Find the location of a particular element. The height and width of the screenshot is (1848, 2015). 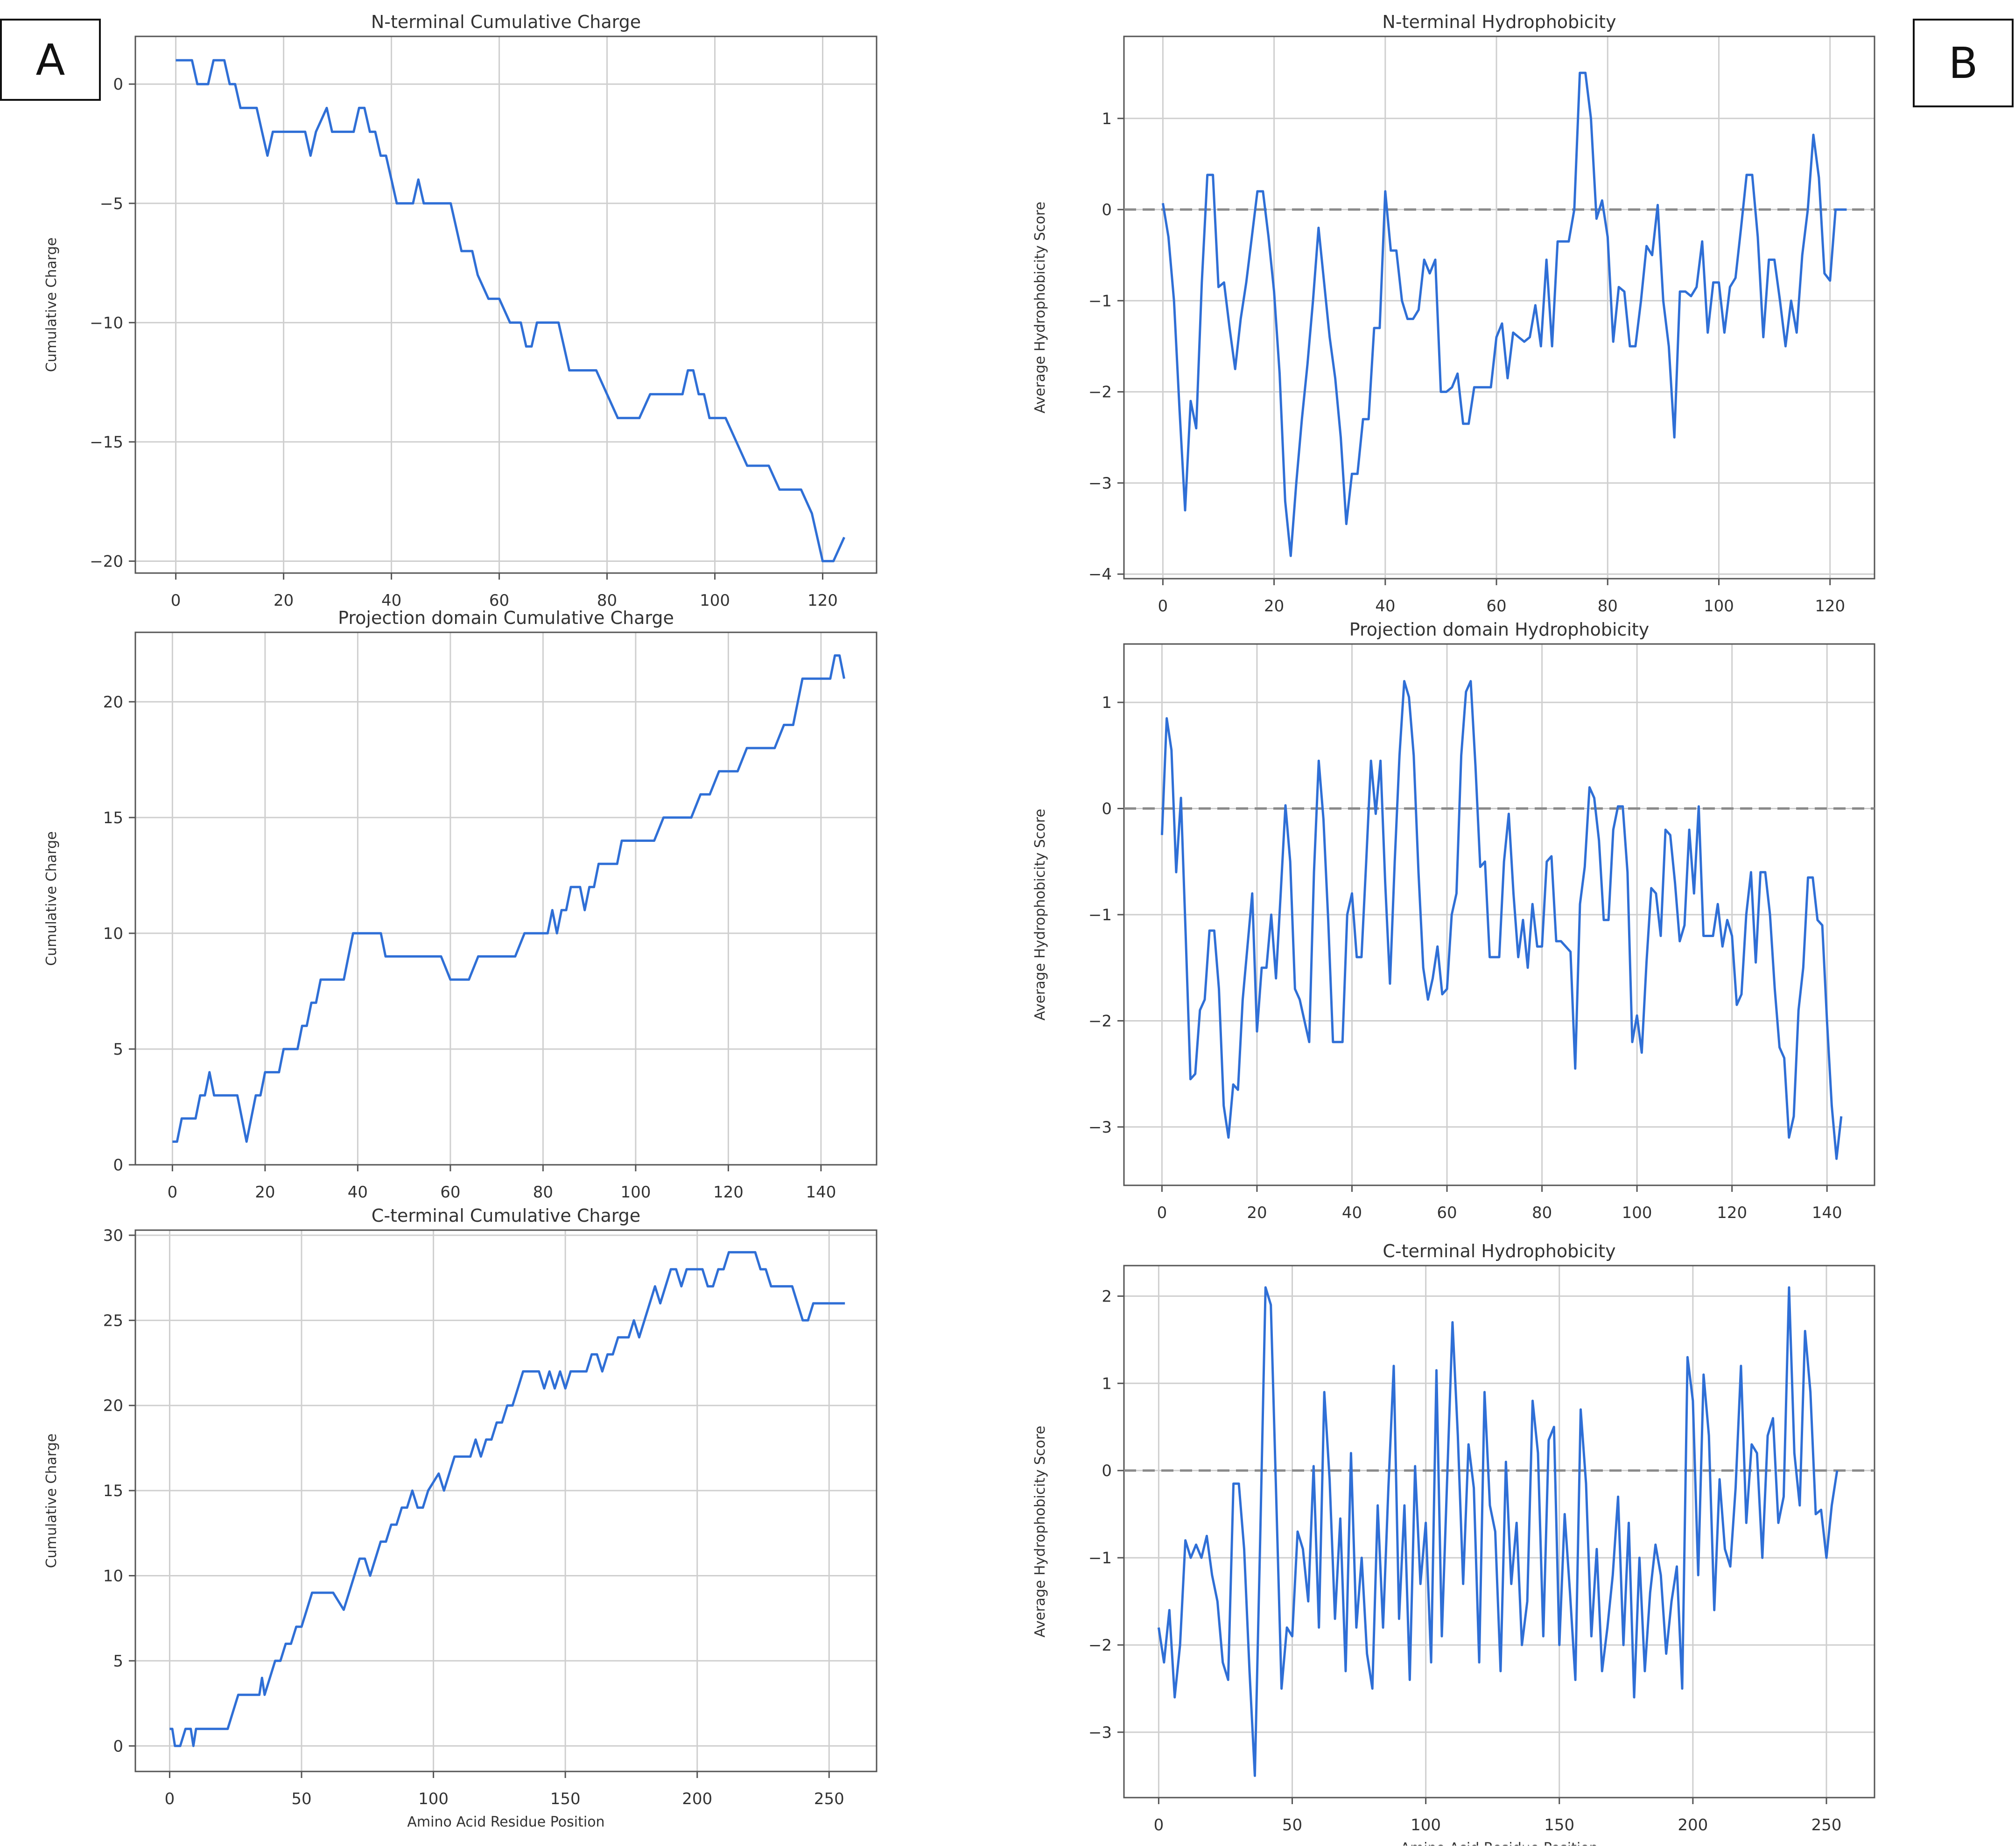

y-tick-label: 5 is located at coordinates (118, 1661).